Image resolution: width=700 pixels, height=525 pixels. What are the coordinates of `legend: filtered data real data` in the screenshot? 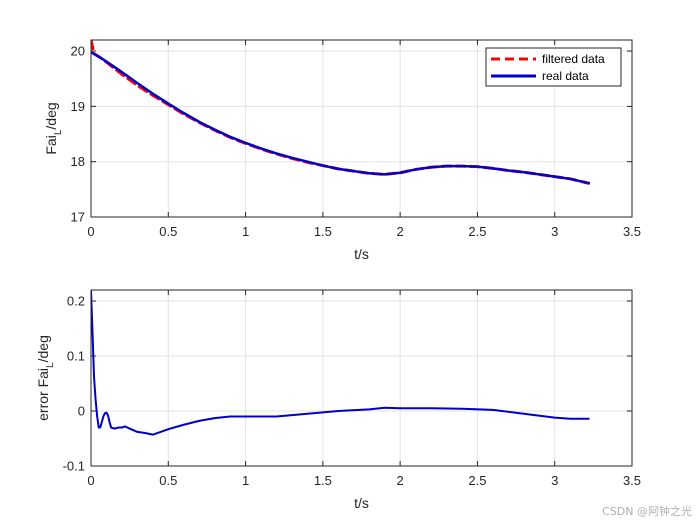 It's located at (553, 67).